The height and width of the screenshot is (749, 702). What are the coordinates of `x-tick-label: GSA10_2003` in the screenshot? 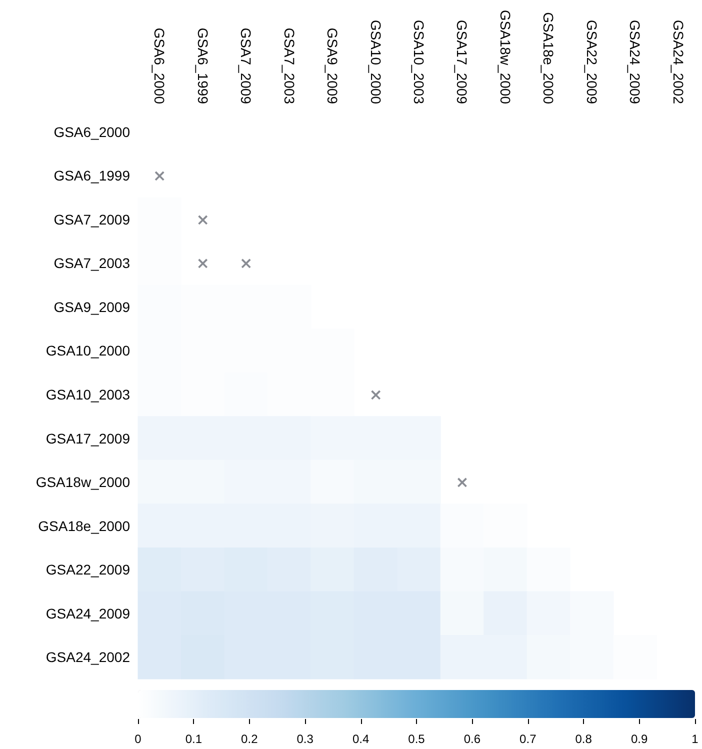 It's located at (419, 62).